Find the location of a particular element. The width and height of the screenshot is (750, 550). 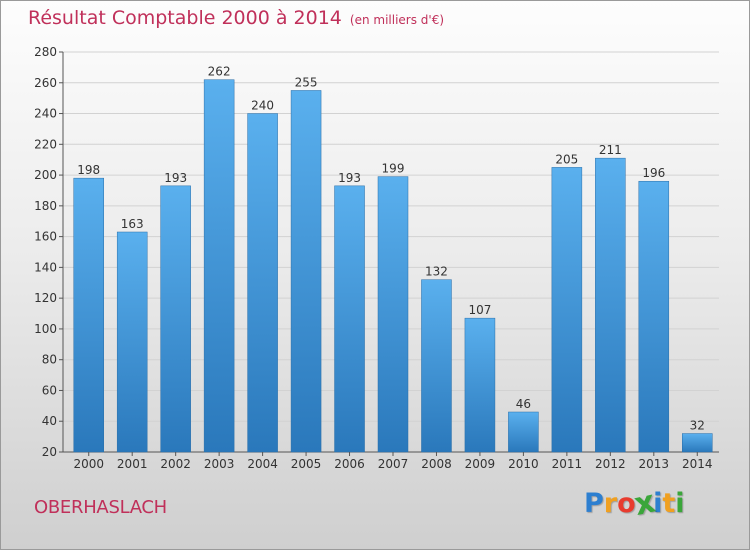

data-label-2004: 240 is located at coordinates (262, 106).